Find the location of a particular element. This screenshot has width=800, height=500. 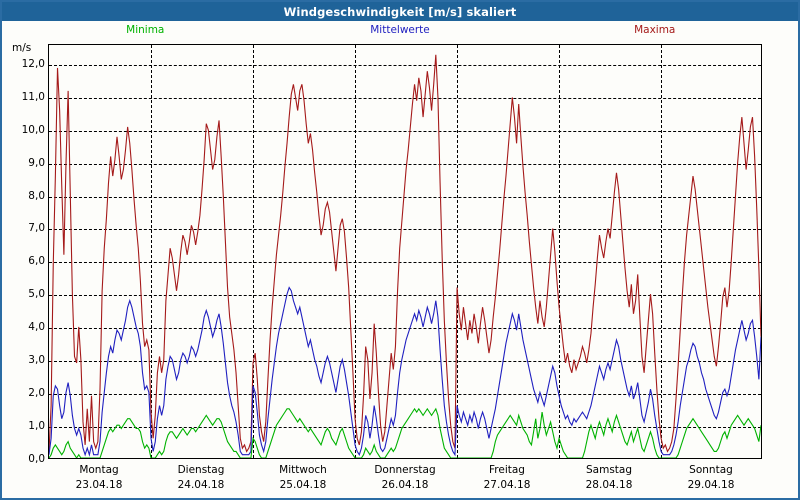

page-title: Windgeschwindigkeit [m/s] skaliert is located at coordinates (400, 11).